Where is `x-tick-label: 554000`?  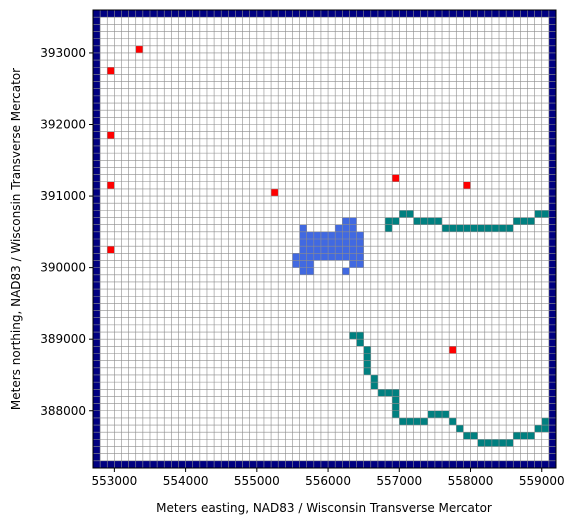
x-tick-label: 554000 is located at coordinates (186, 481).